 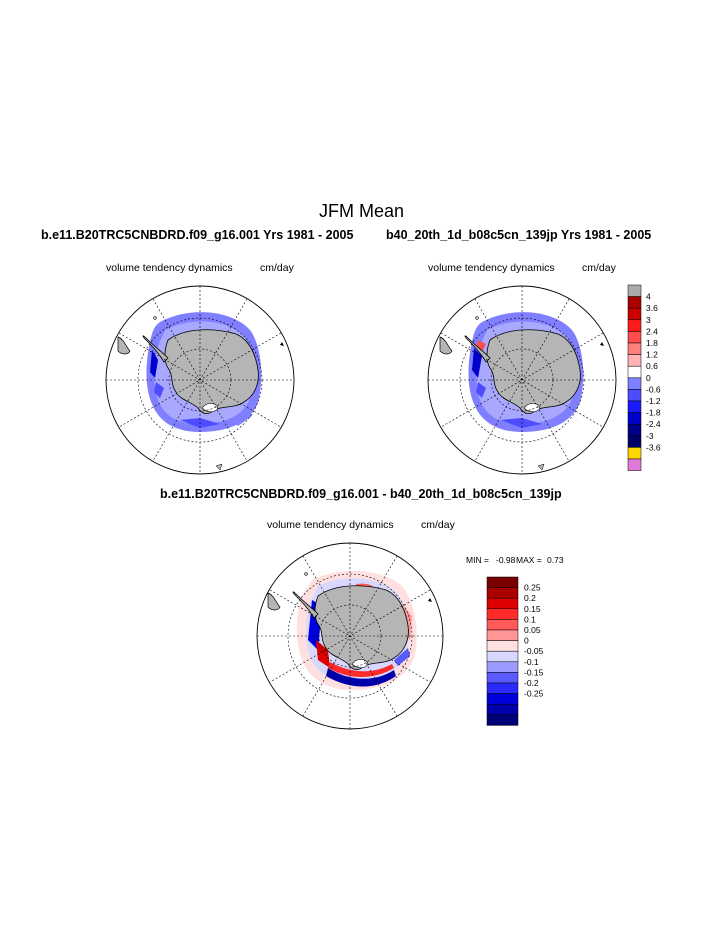 I want to click on colorbar-top-label: -2.4, so click(x=653, y=424).